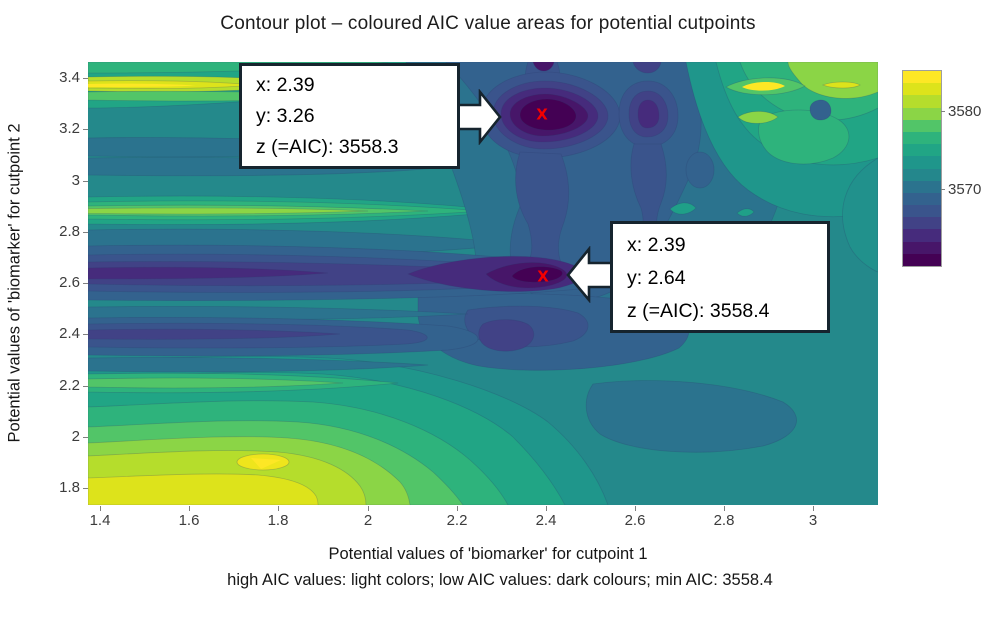 This screenshot has height=619, width=1000. What do you see at coordinates (965, 111) in the screenshot?
I see `colorbar-tick-label: 3580` at bounding box center [965, 111].